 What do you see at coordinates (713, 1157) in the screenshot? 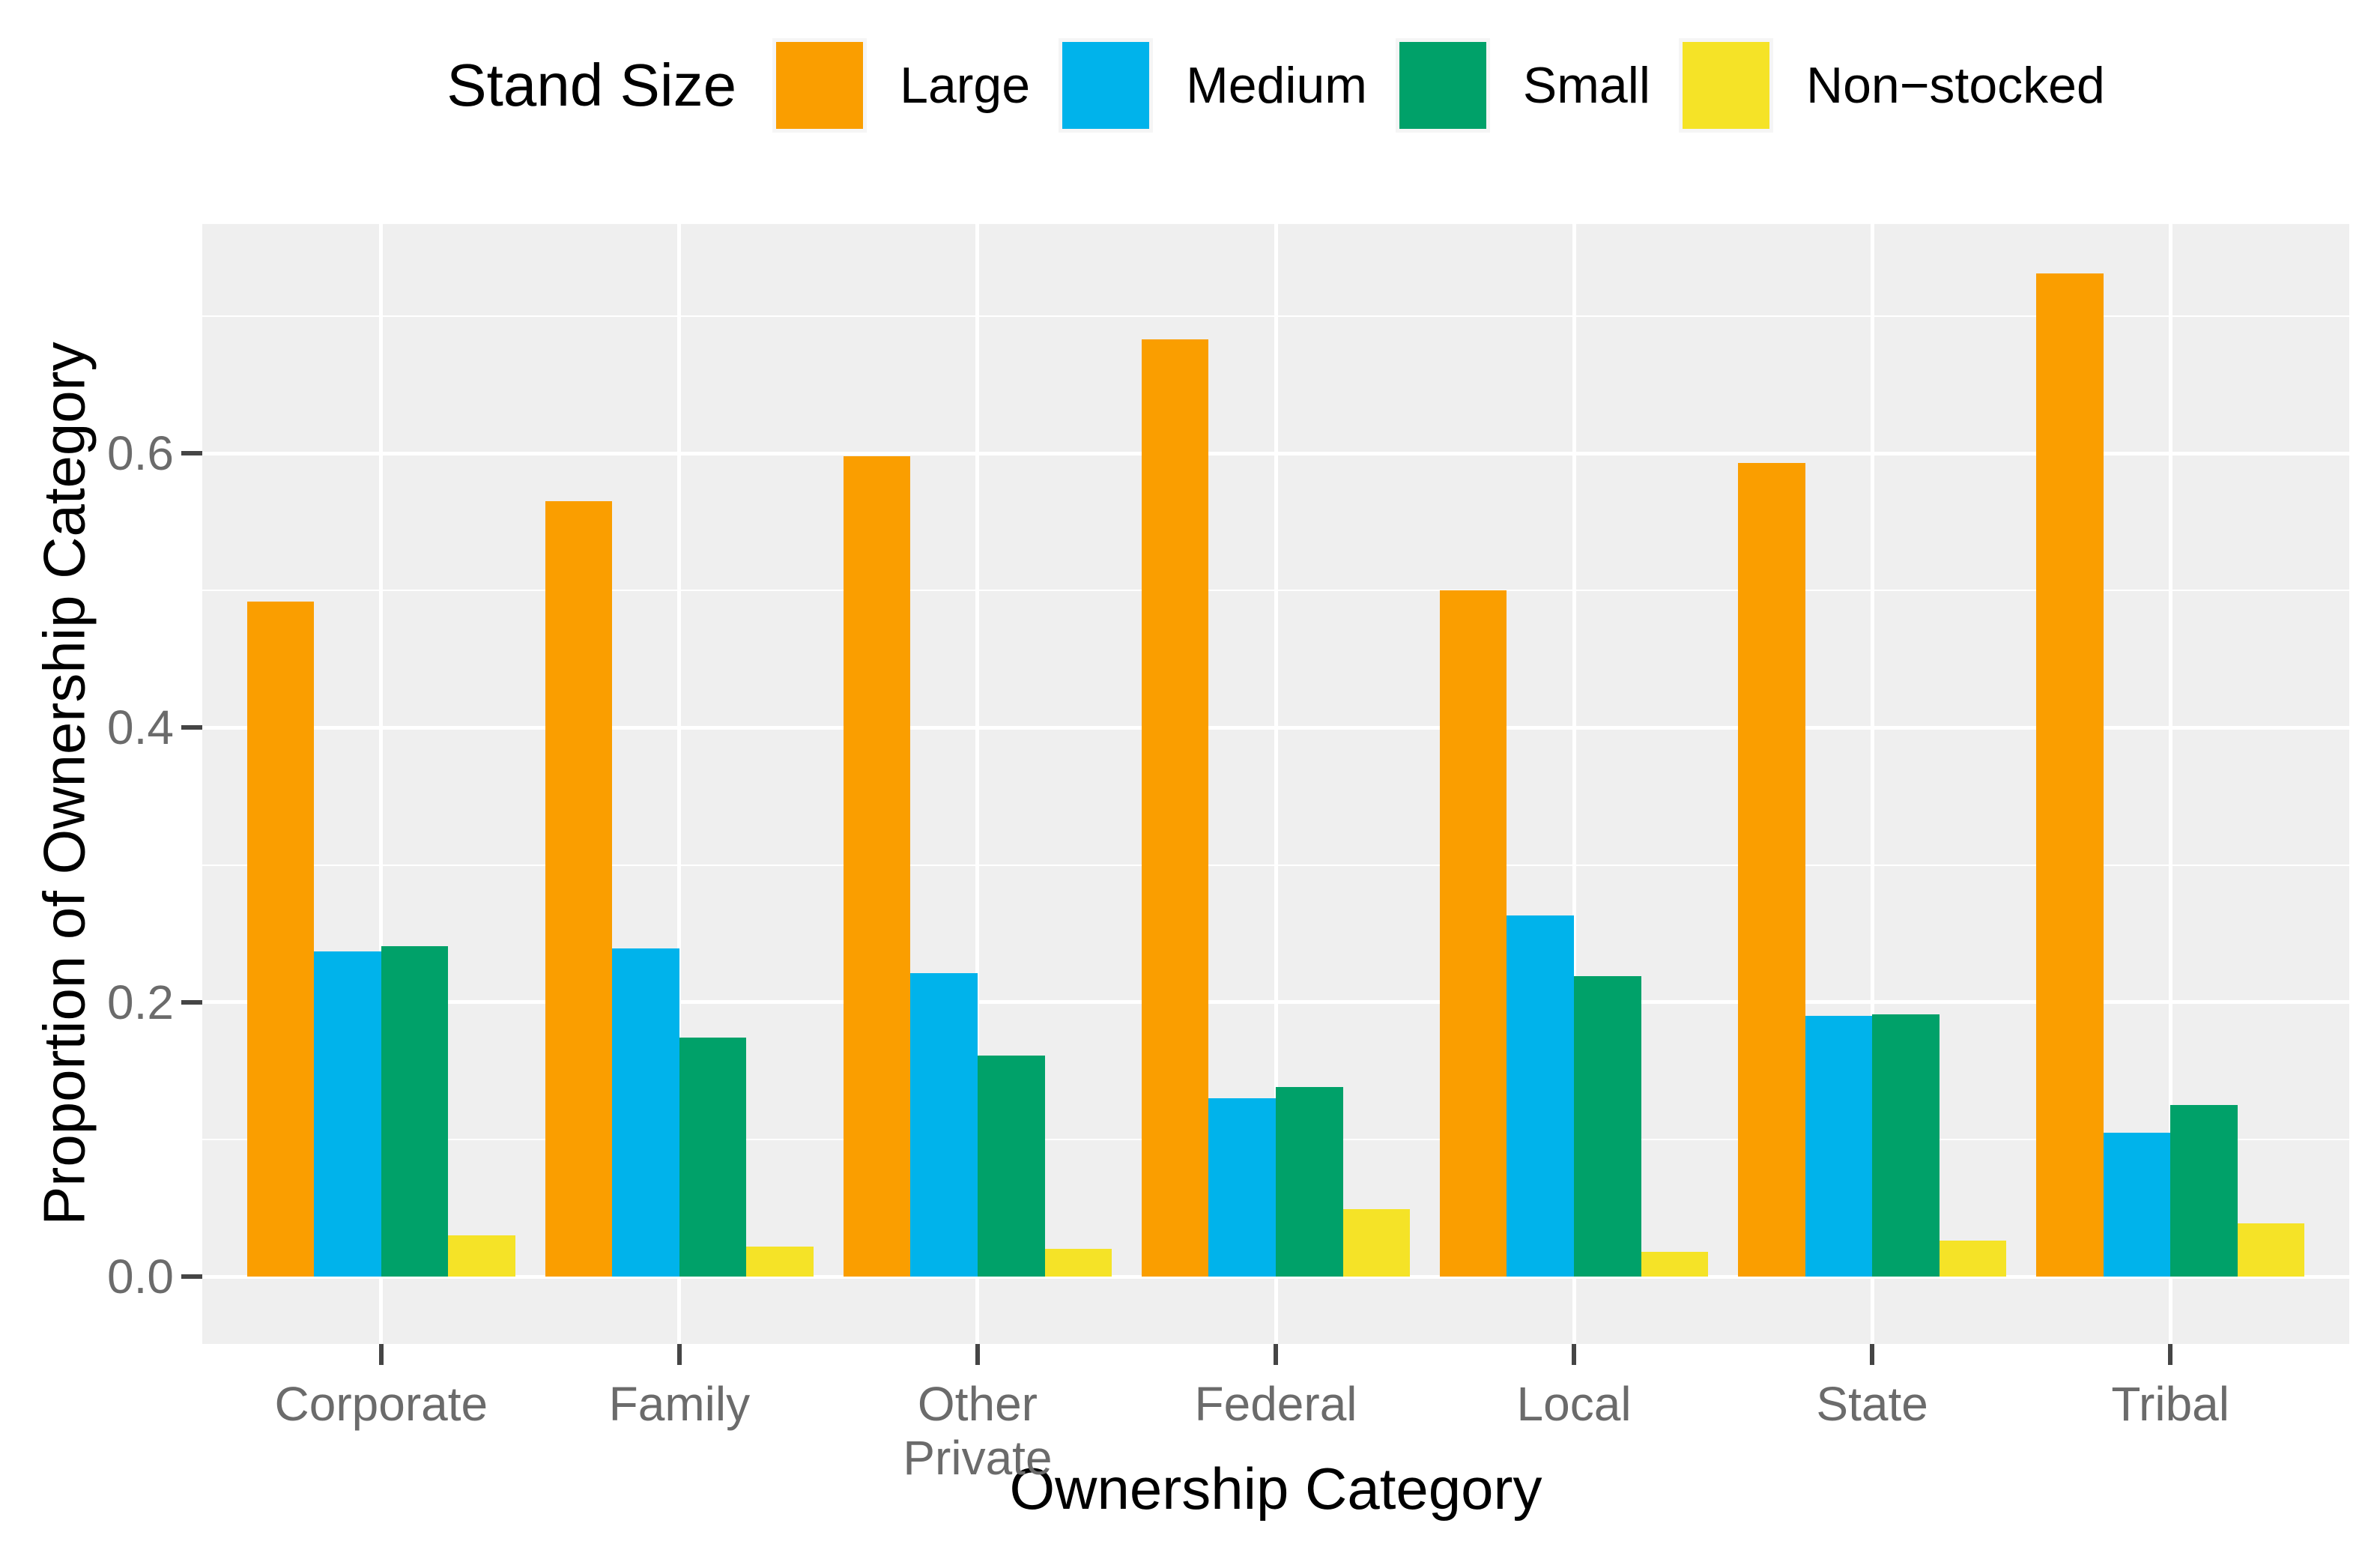
I see `bar-small-family` at bounding box center [713, 1157].